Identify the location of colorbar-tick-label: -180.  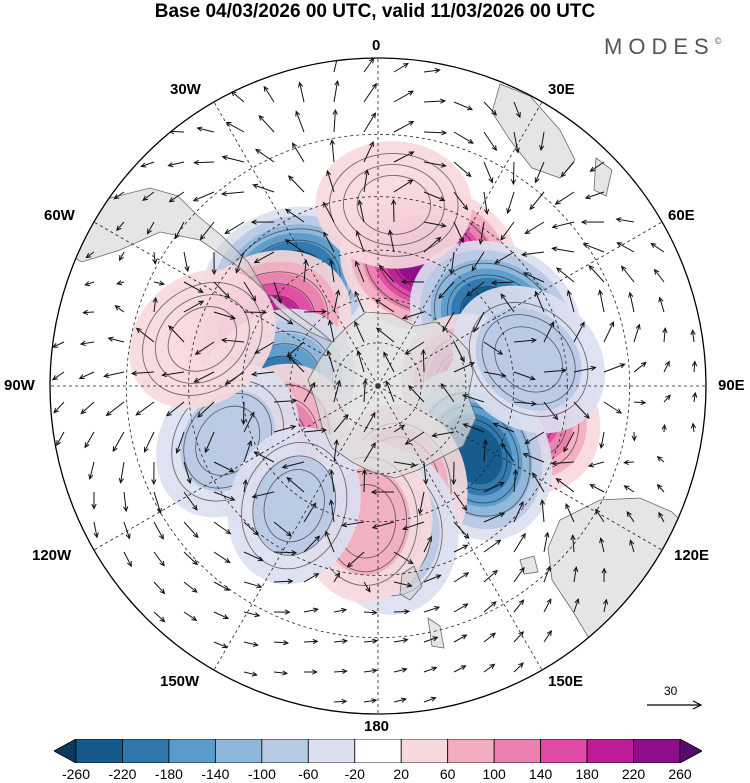
(168, 774).